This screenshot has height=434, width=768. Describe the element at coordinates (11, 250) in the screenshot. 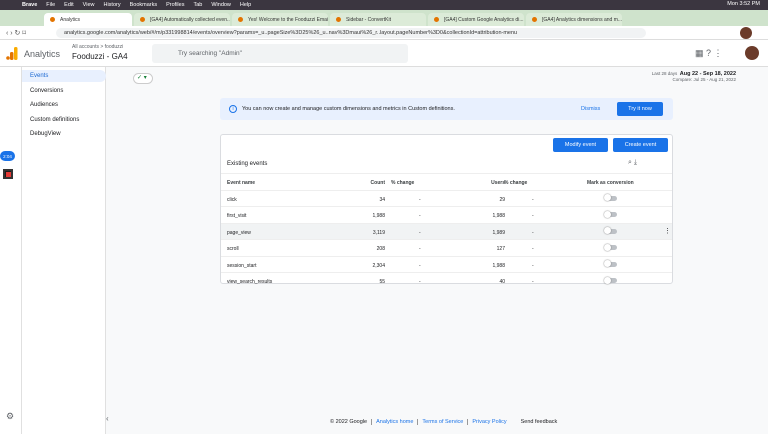

I see `icon-rail: 2:04` at that location.